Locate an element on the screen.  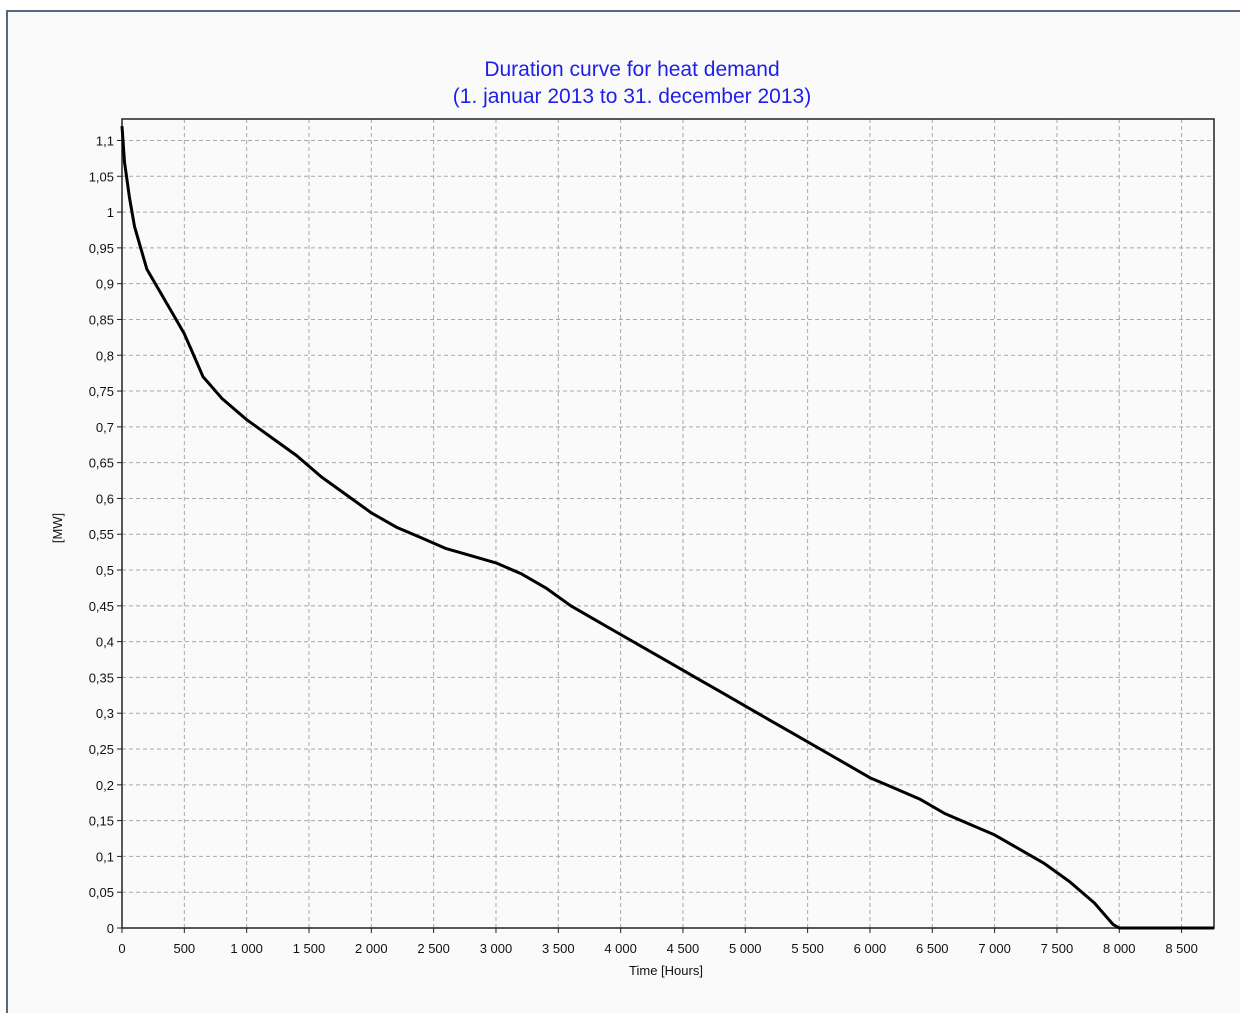
y-tick-label: 0,7 is located at coordinates (105, 427).